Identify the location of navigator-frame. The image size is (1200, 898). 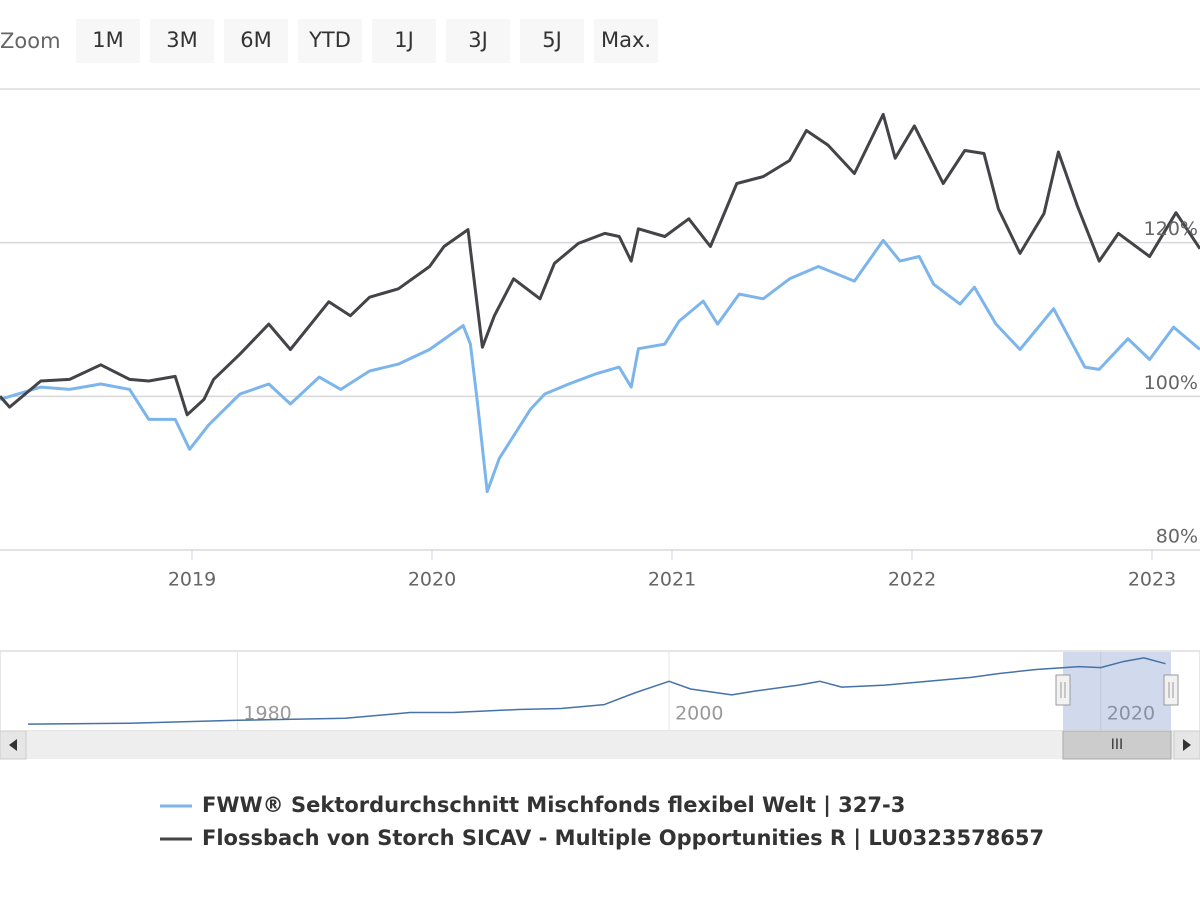
(600, 691).